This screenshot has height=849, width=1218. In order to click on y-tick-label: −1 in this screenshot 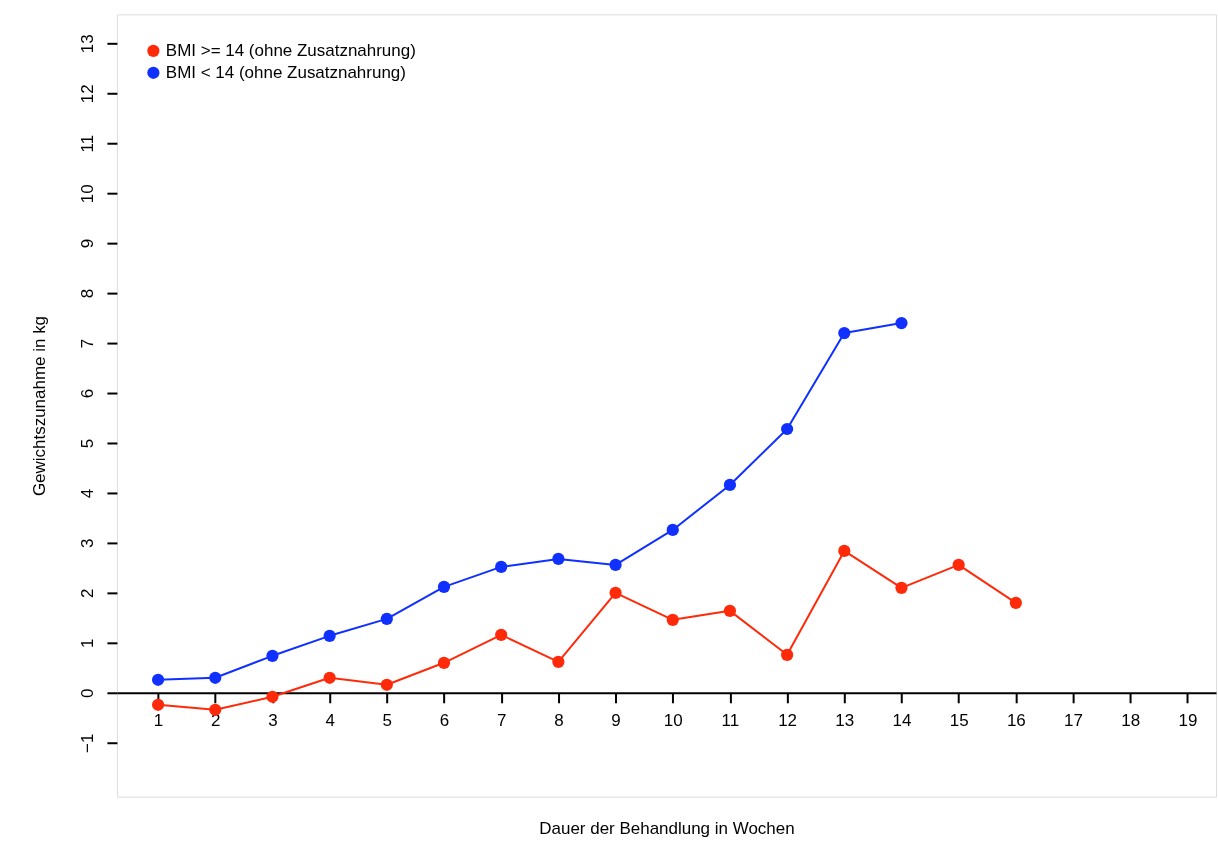, I will do `click(88, 743)`.